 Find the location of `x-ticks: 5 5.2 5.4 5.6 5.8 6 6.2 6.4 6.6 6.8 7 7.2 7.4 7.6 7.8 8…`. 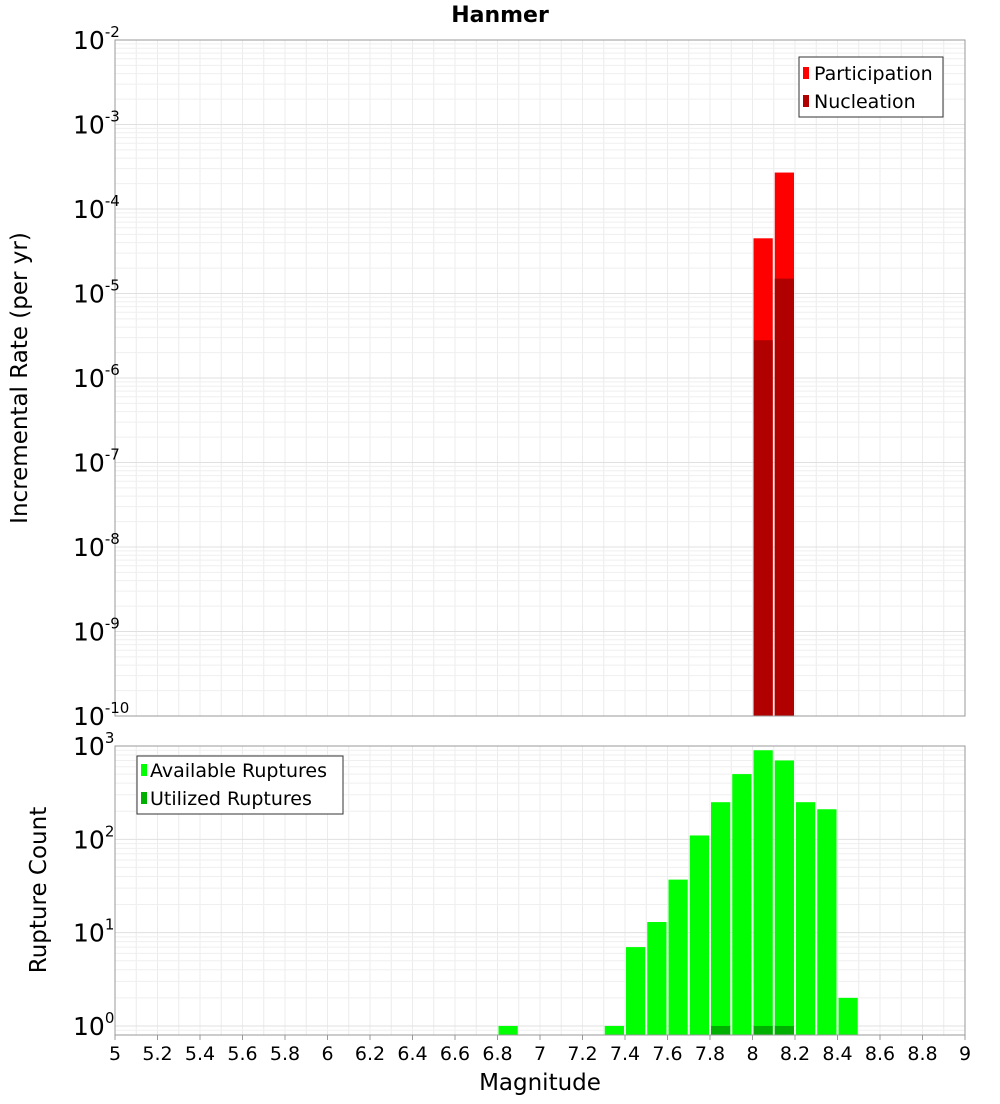

x-ticks: 5 5.2 5.4 5.6 5.8 6 6.2 6.4 6.6 6.8 7 7.2 7.4 7.6 7.8 8… is located at coordinates (540, 1050).